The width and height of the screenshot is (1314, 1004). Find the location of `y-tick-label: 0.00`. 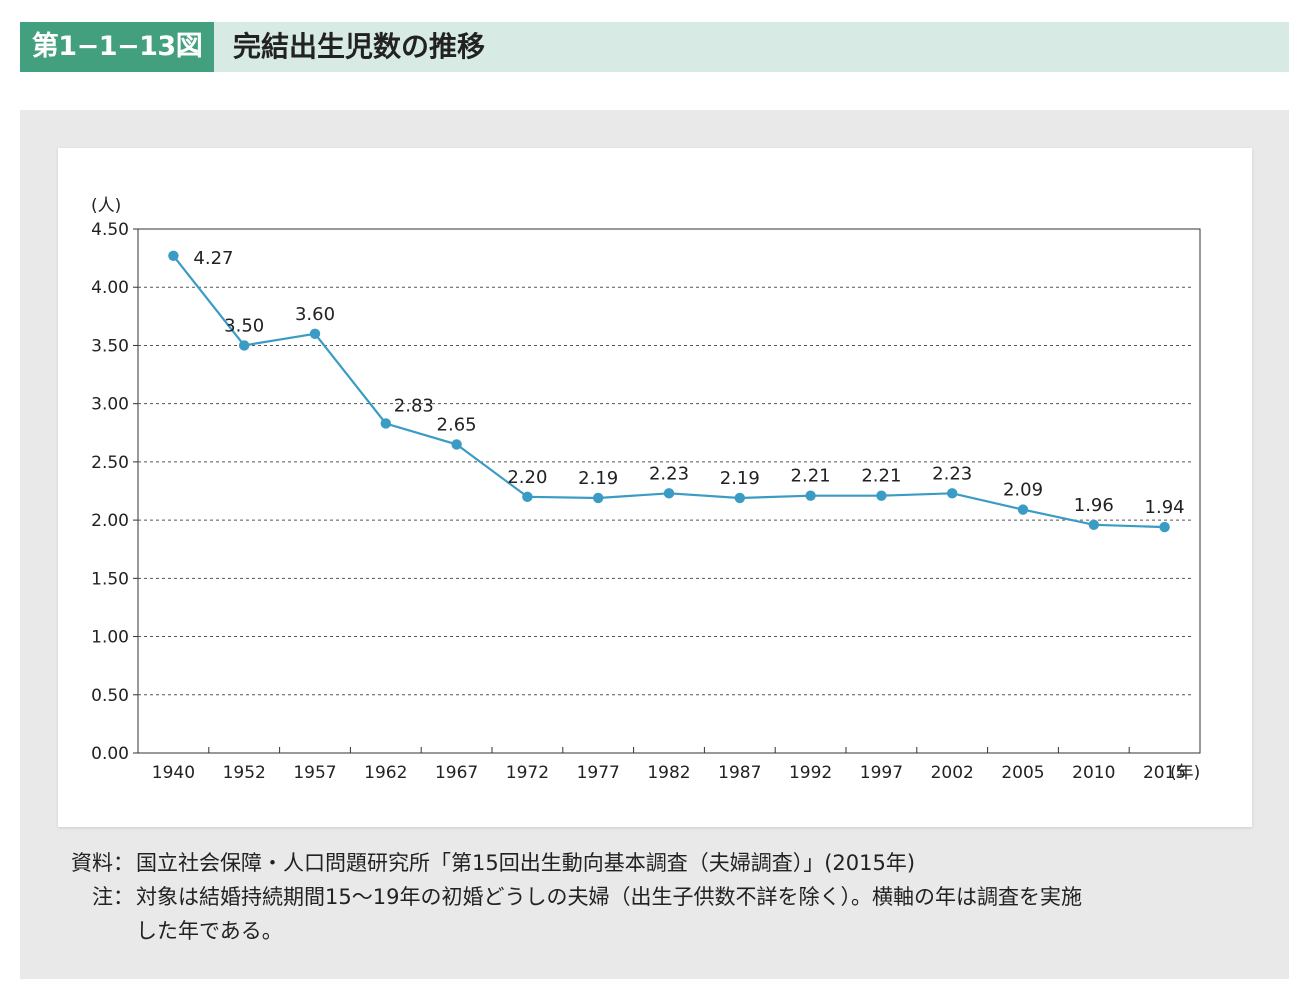

y-tick-label: 0.00 is located at coordinates (110, 754).